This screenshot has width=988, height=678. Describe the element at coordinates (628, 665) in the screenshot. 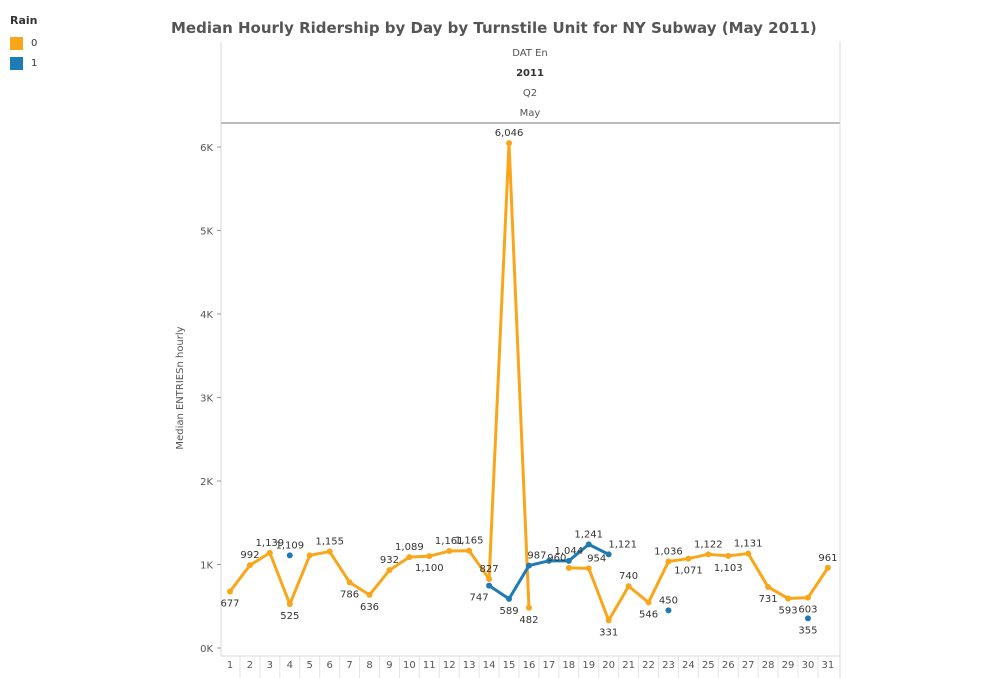

I see `x-tick-label: 21` at that location.